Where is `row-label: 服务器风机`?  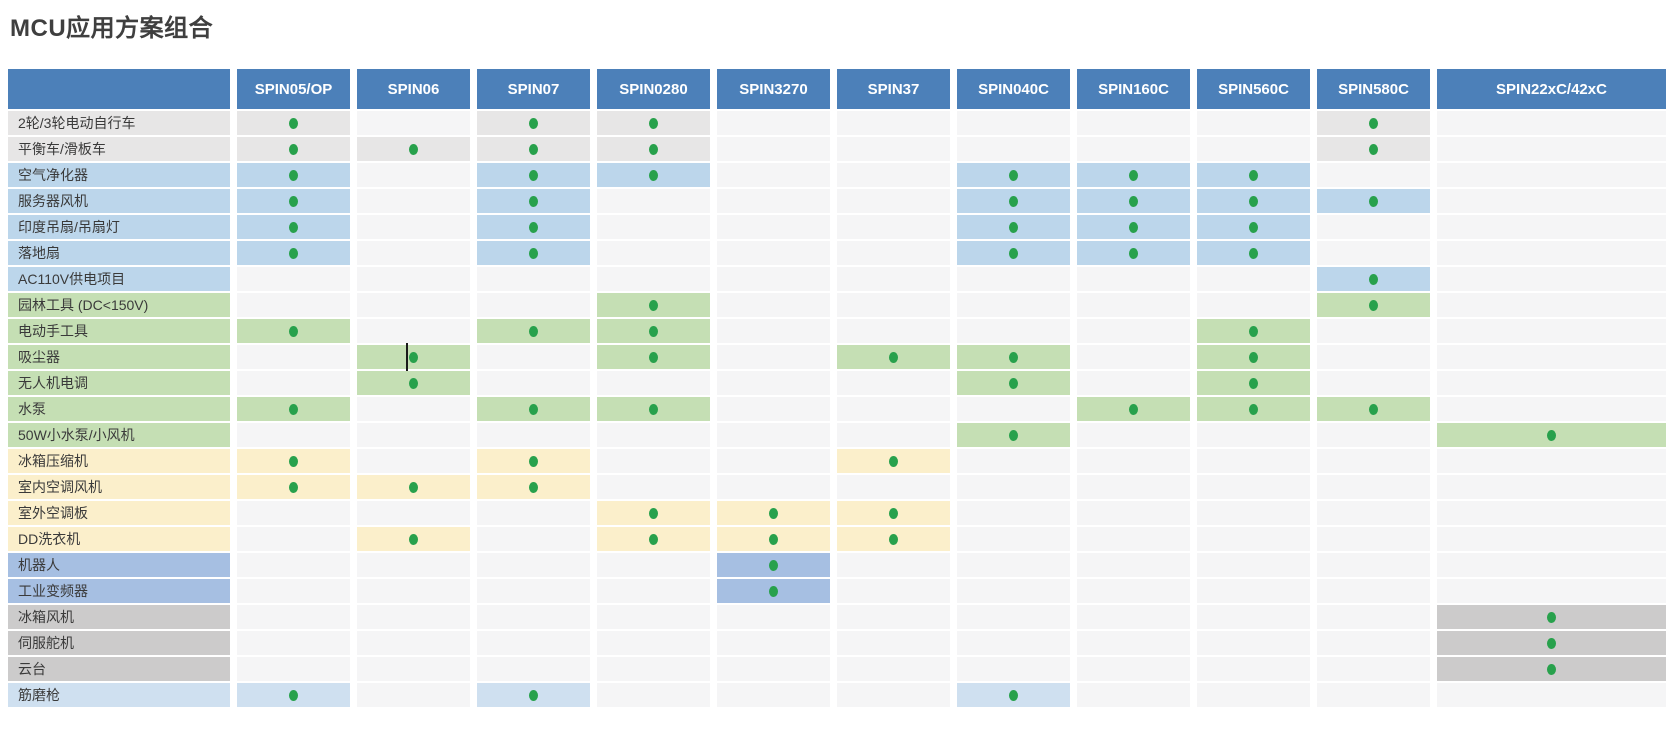
row-label: 服务器风机 is located at coordinates (119, 201).